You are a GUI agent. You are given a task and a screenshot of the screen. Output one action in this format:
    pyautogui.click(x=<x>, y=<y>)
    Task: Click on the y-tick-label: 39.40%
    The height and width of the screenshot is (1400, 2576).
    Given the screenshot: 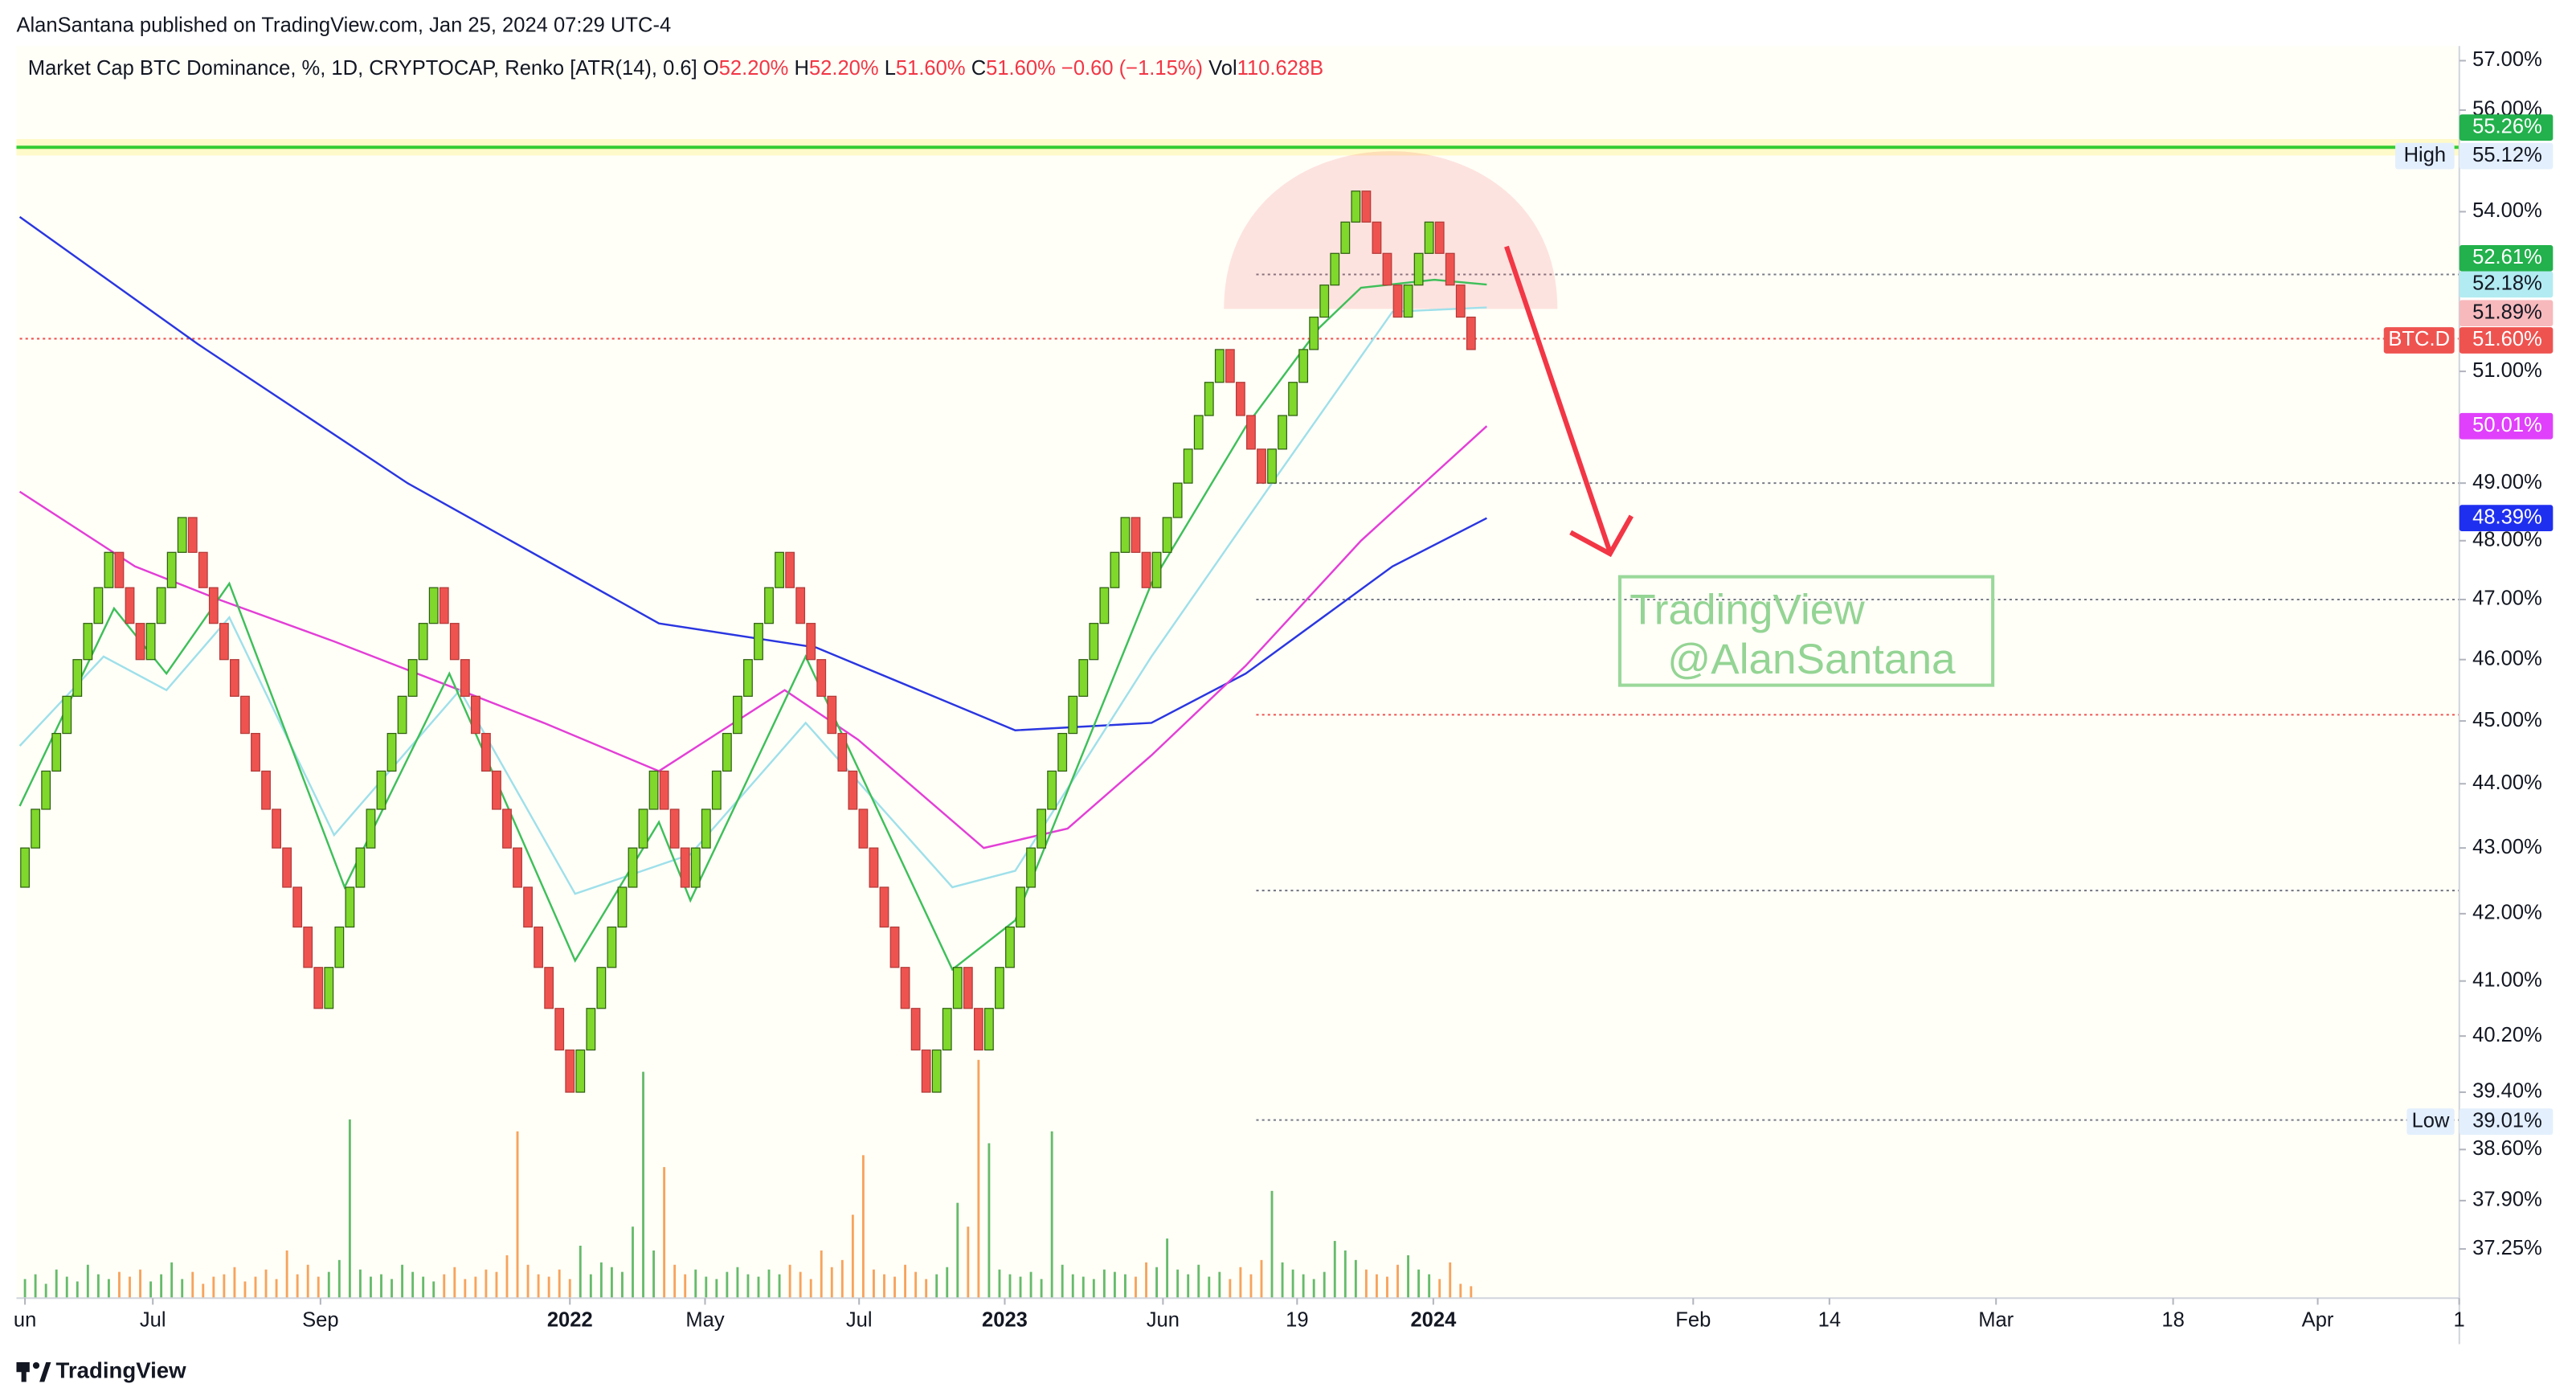 What is the action you would take?
    pyautogui.click(x=2507, y=1091)
    